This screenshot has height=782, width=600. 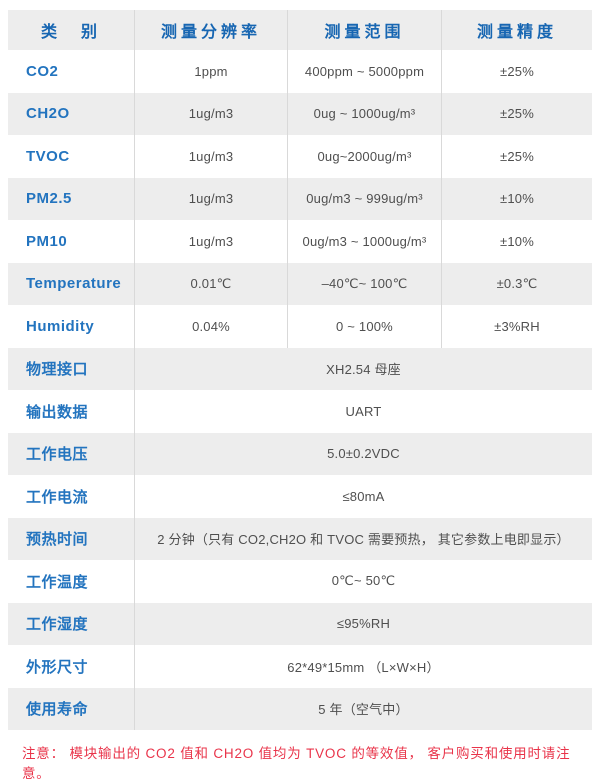 I want to click on cell-value: XH2.54 母座, so click(x=363, y=370).